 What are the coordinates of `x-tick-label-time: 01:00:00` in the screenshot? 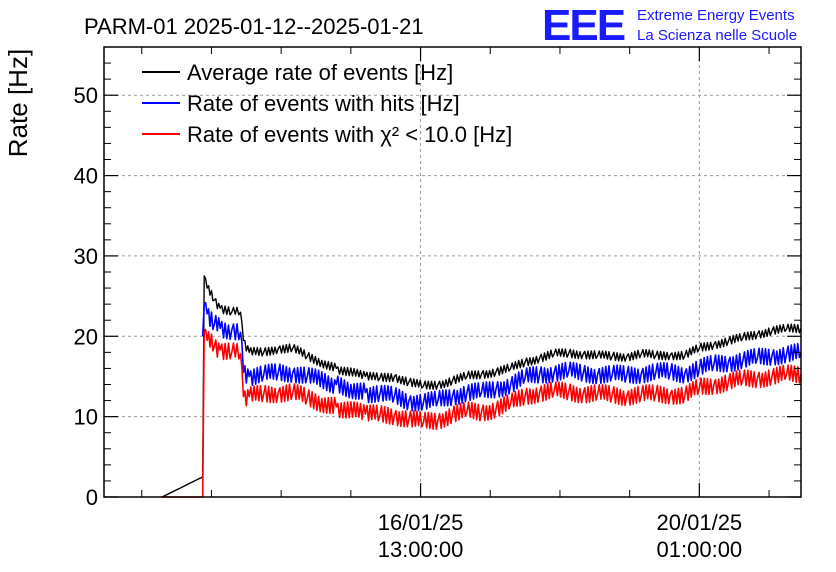 It's located at (700, 549).